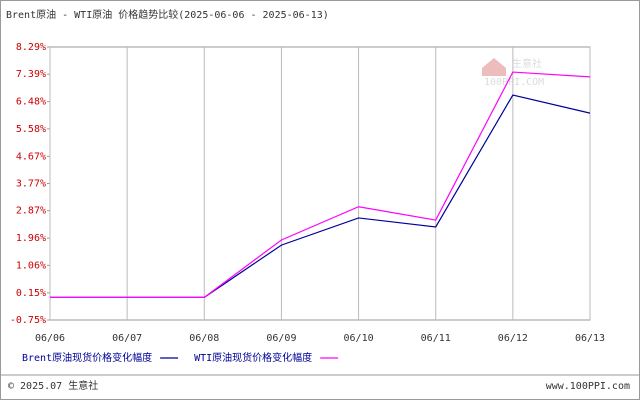 This screenshot has height=400, width=640. Describe the element at coordinates (513, 72) in the screenshot. I see `watermark: 生意社 100PPI.COM` at that location.